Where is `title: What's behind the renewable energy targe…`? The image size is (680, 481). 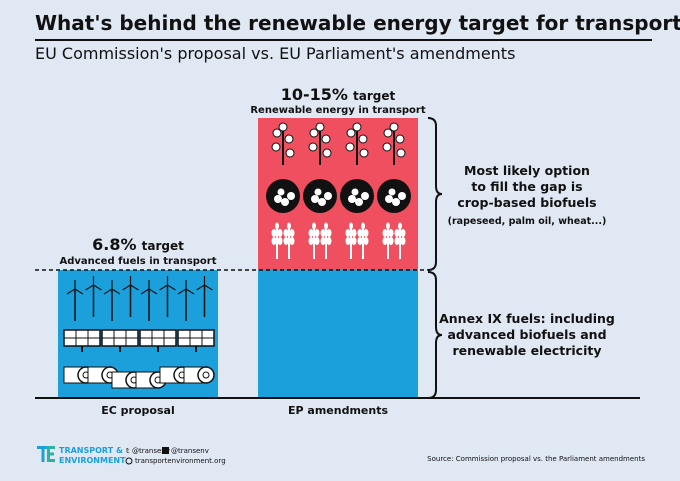
title: What's behind the renewable energy targe… is located at coordinates (357, 23).